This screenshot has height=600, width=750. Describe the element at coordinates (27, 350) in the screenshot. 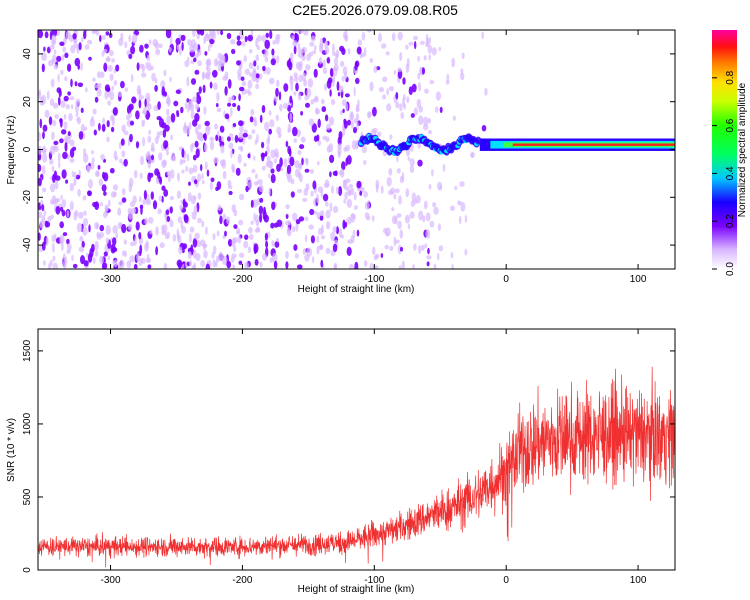

I see `y-tick-label: 1500` at that location.